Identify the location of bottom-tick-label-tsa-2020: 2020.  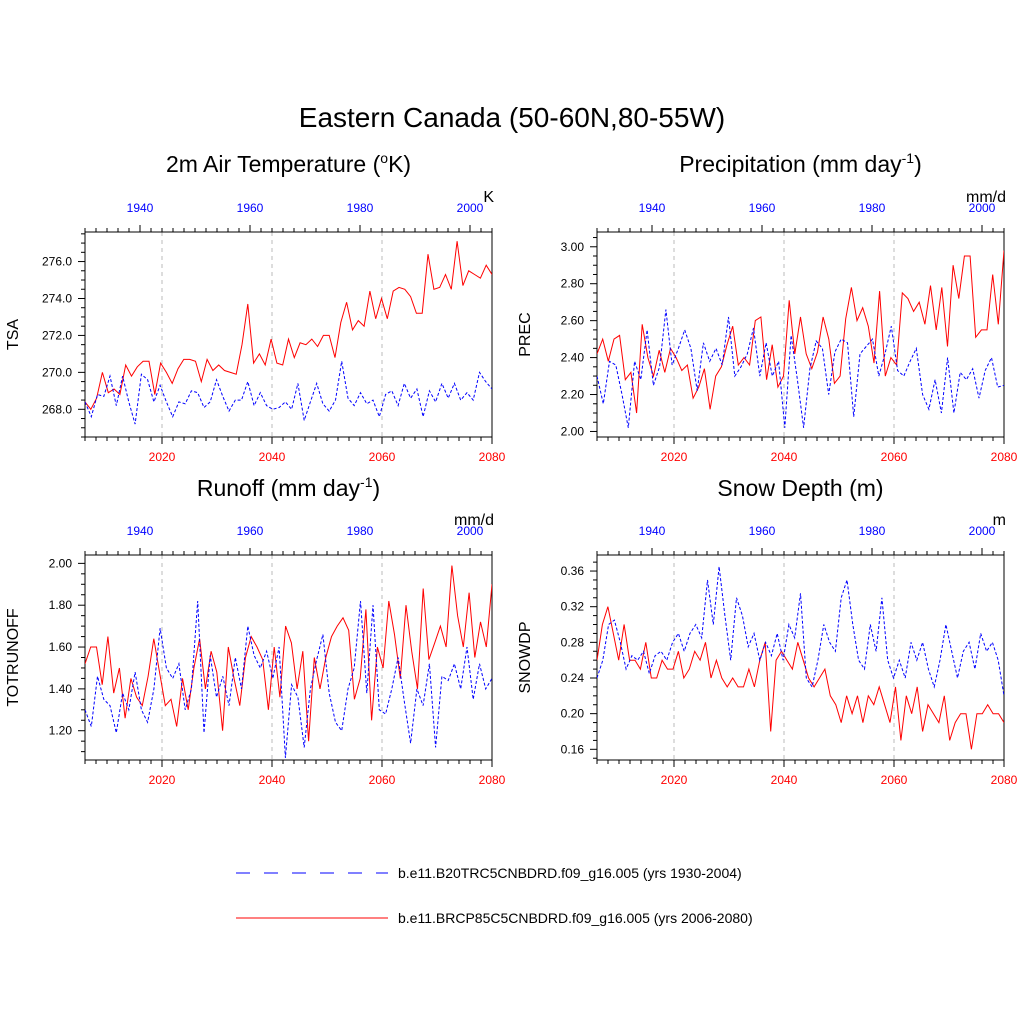
(162, 457).